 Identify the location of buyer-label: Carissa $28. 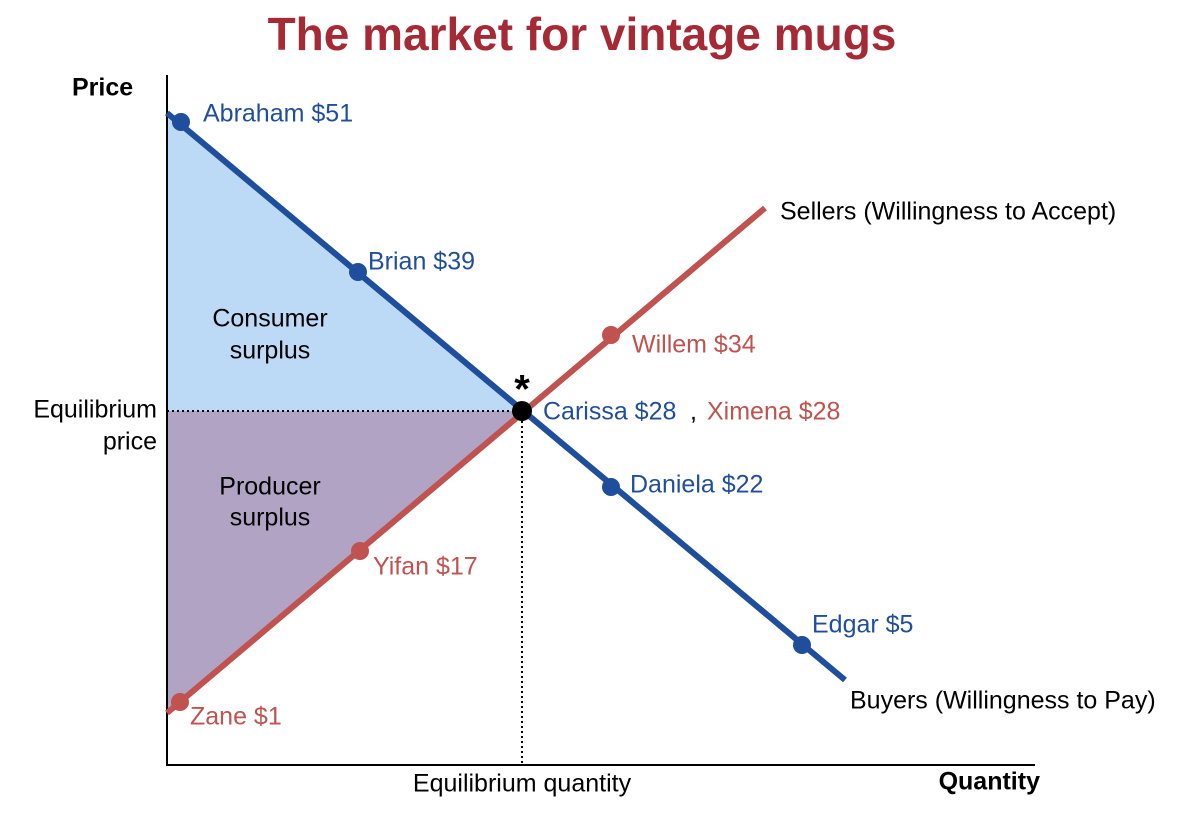
(609, 412).